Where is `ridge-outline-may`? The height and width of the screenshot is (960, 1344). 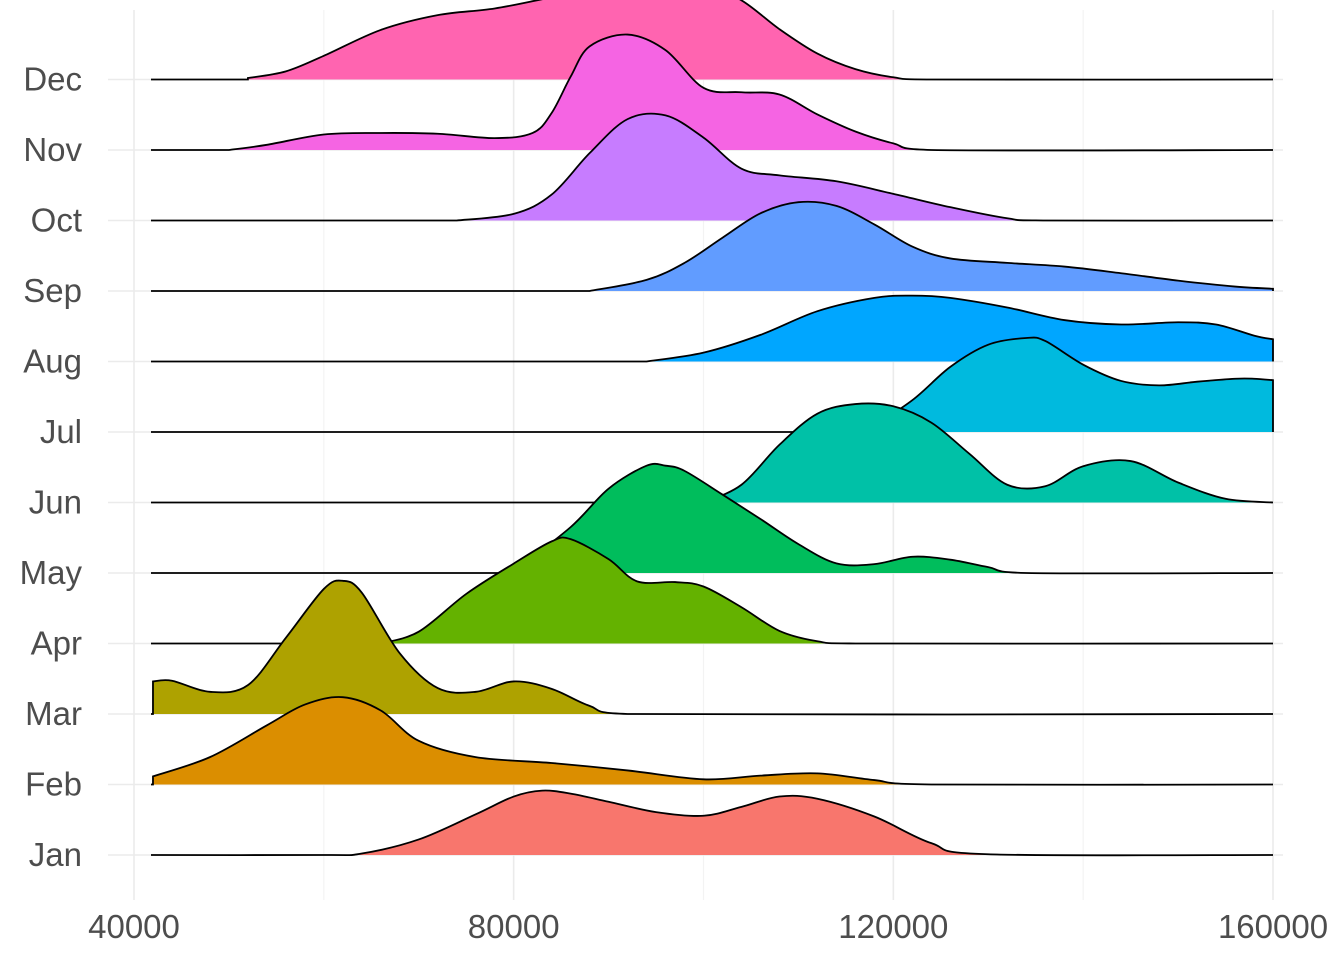
ridge-outline-may is located at coordinates (712, 518).